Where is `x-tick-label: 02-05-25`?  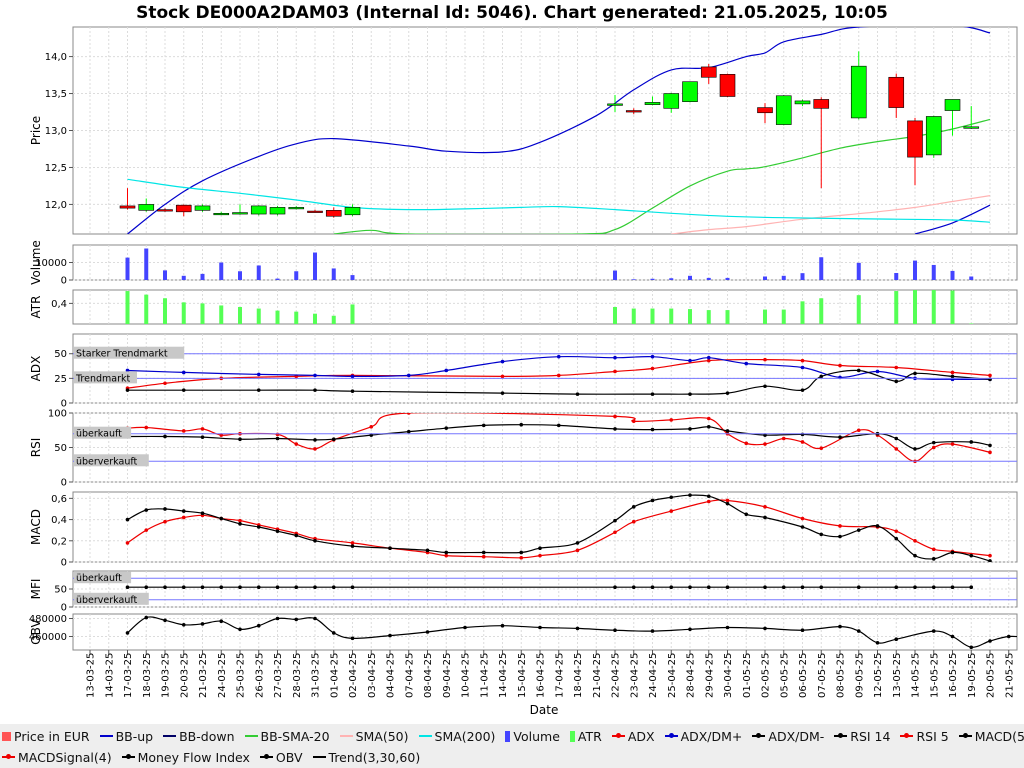 x-tick-label: 02-05-25 is located at coordinates (766, 675).